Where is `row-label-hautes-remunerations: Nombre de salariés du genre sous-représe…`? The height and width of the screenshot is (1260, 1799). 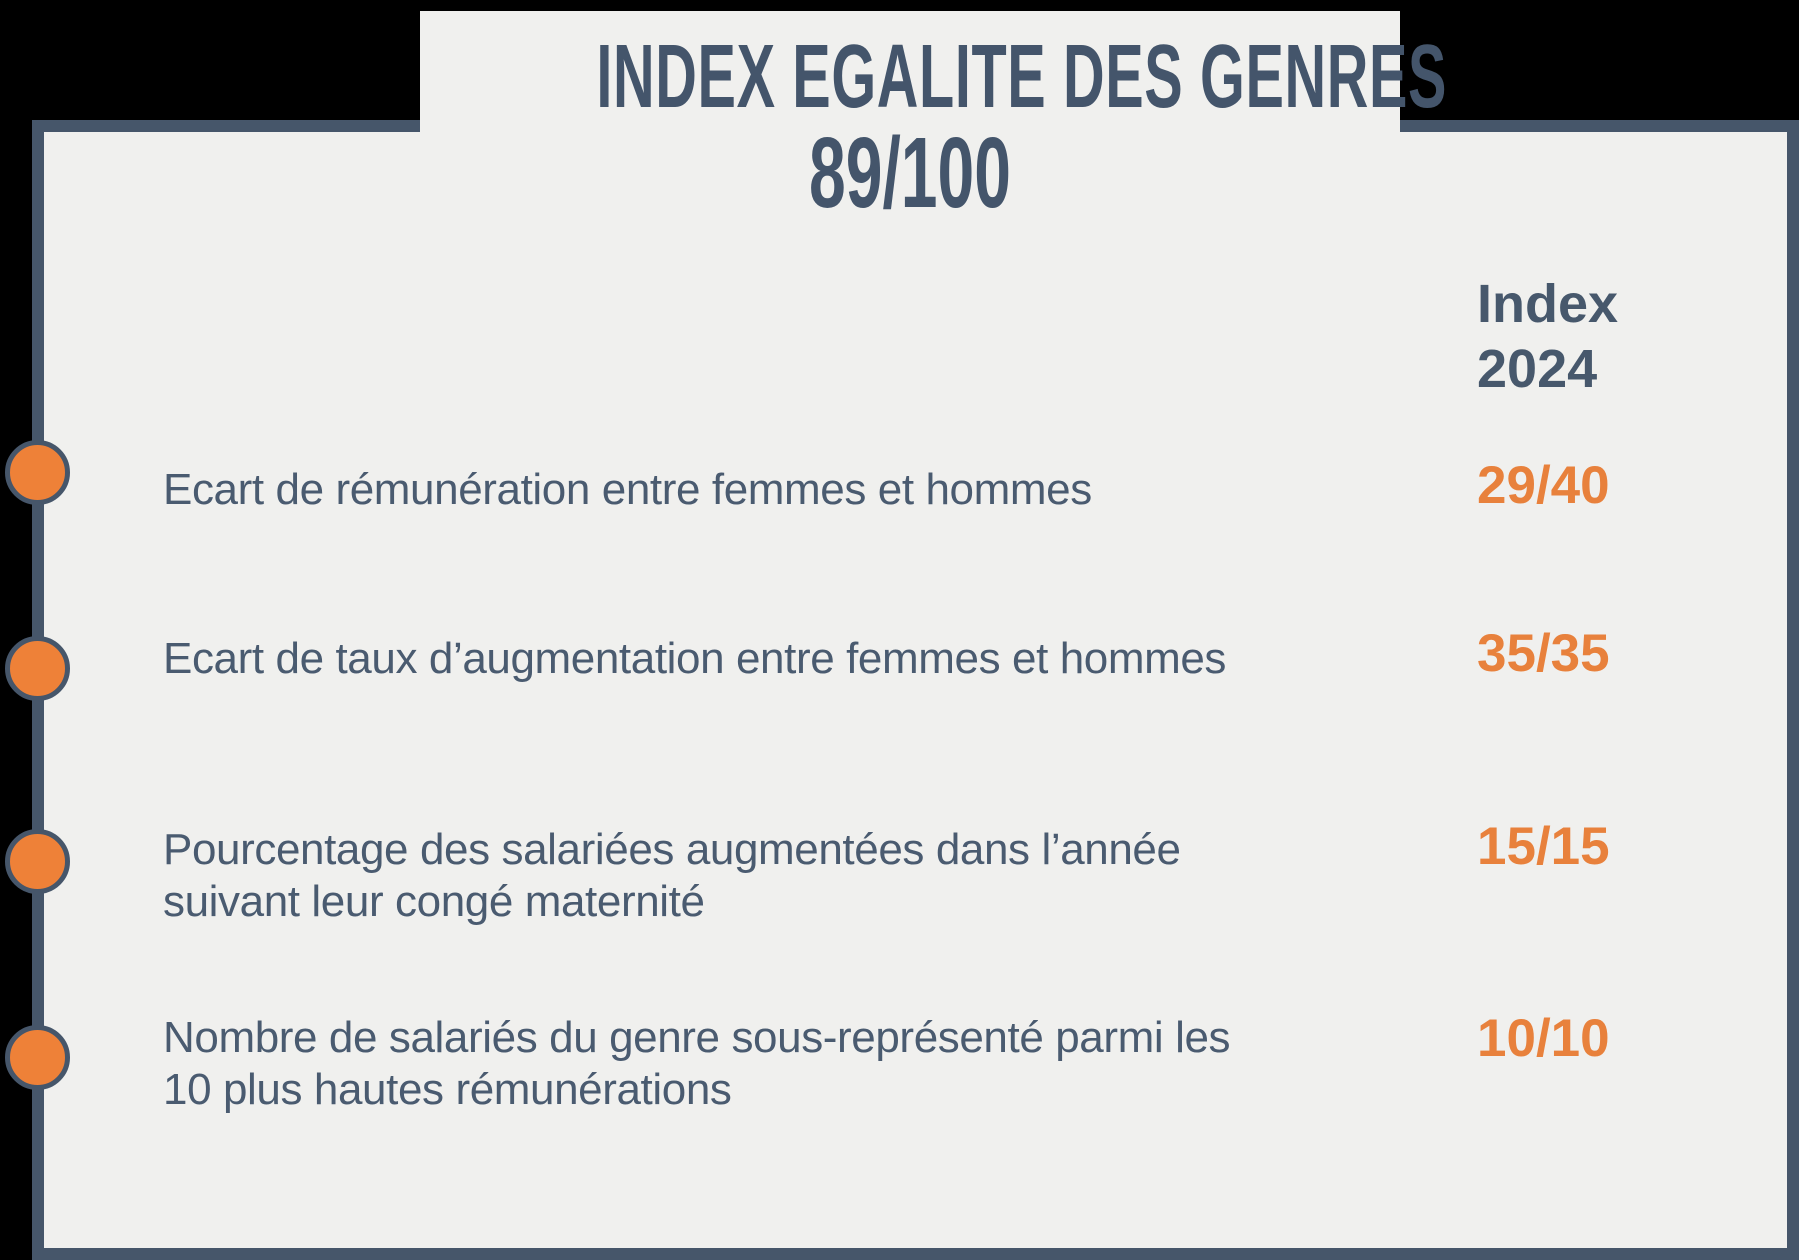 row-label-hautes-remunerations: Nombre de salariés du genre sous-représe… is located at coordinates (697, 1063).